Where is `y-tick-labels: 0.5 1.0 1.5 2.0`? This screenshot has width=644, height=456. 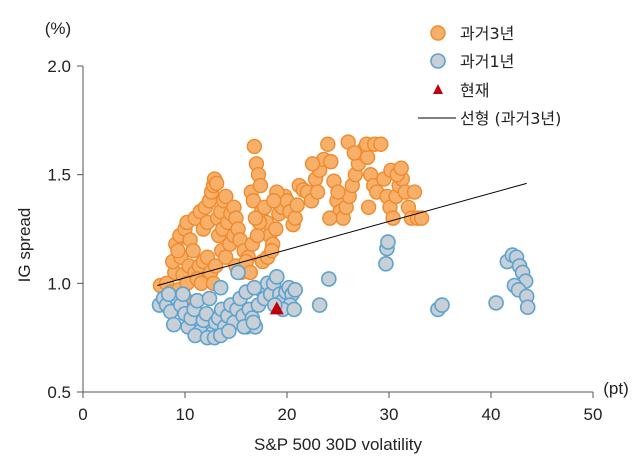
y-tick-labels: 0.5 1.0 1.5 2.0 is located at coordinates (65, 229).